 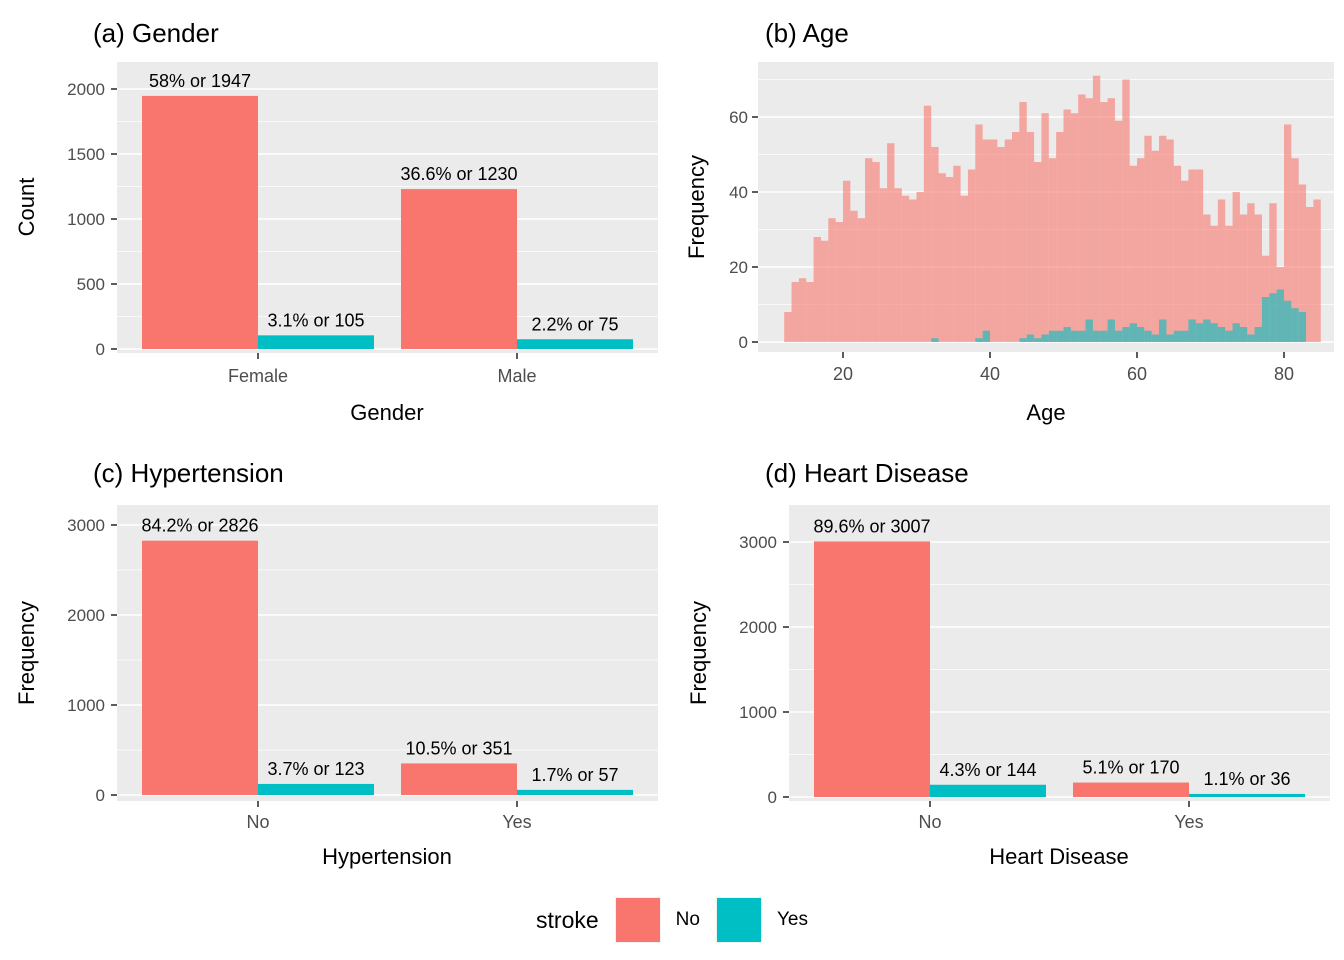 I want to click on bar-value-label: 2.2% or 75, so click(x=574, y=324).